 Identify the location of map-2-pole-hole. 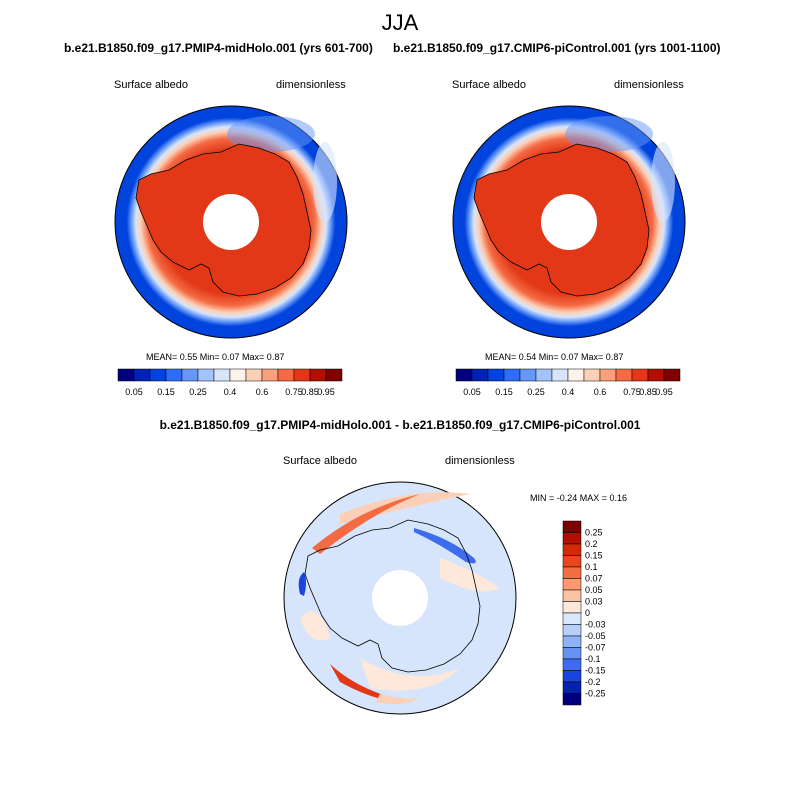
(569, 222).